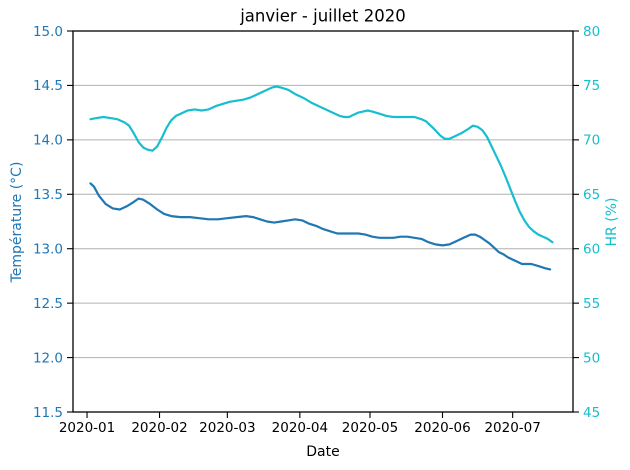 This screenshot has width=630, height=470. Describe the element at coordinates (591, 304) in the screenshot. I see `y-tick-label-right: 55` at that location.